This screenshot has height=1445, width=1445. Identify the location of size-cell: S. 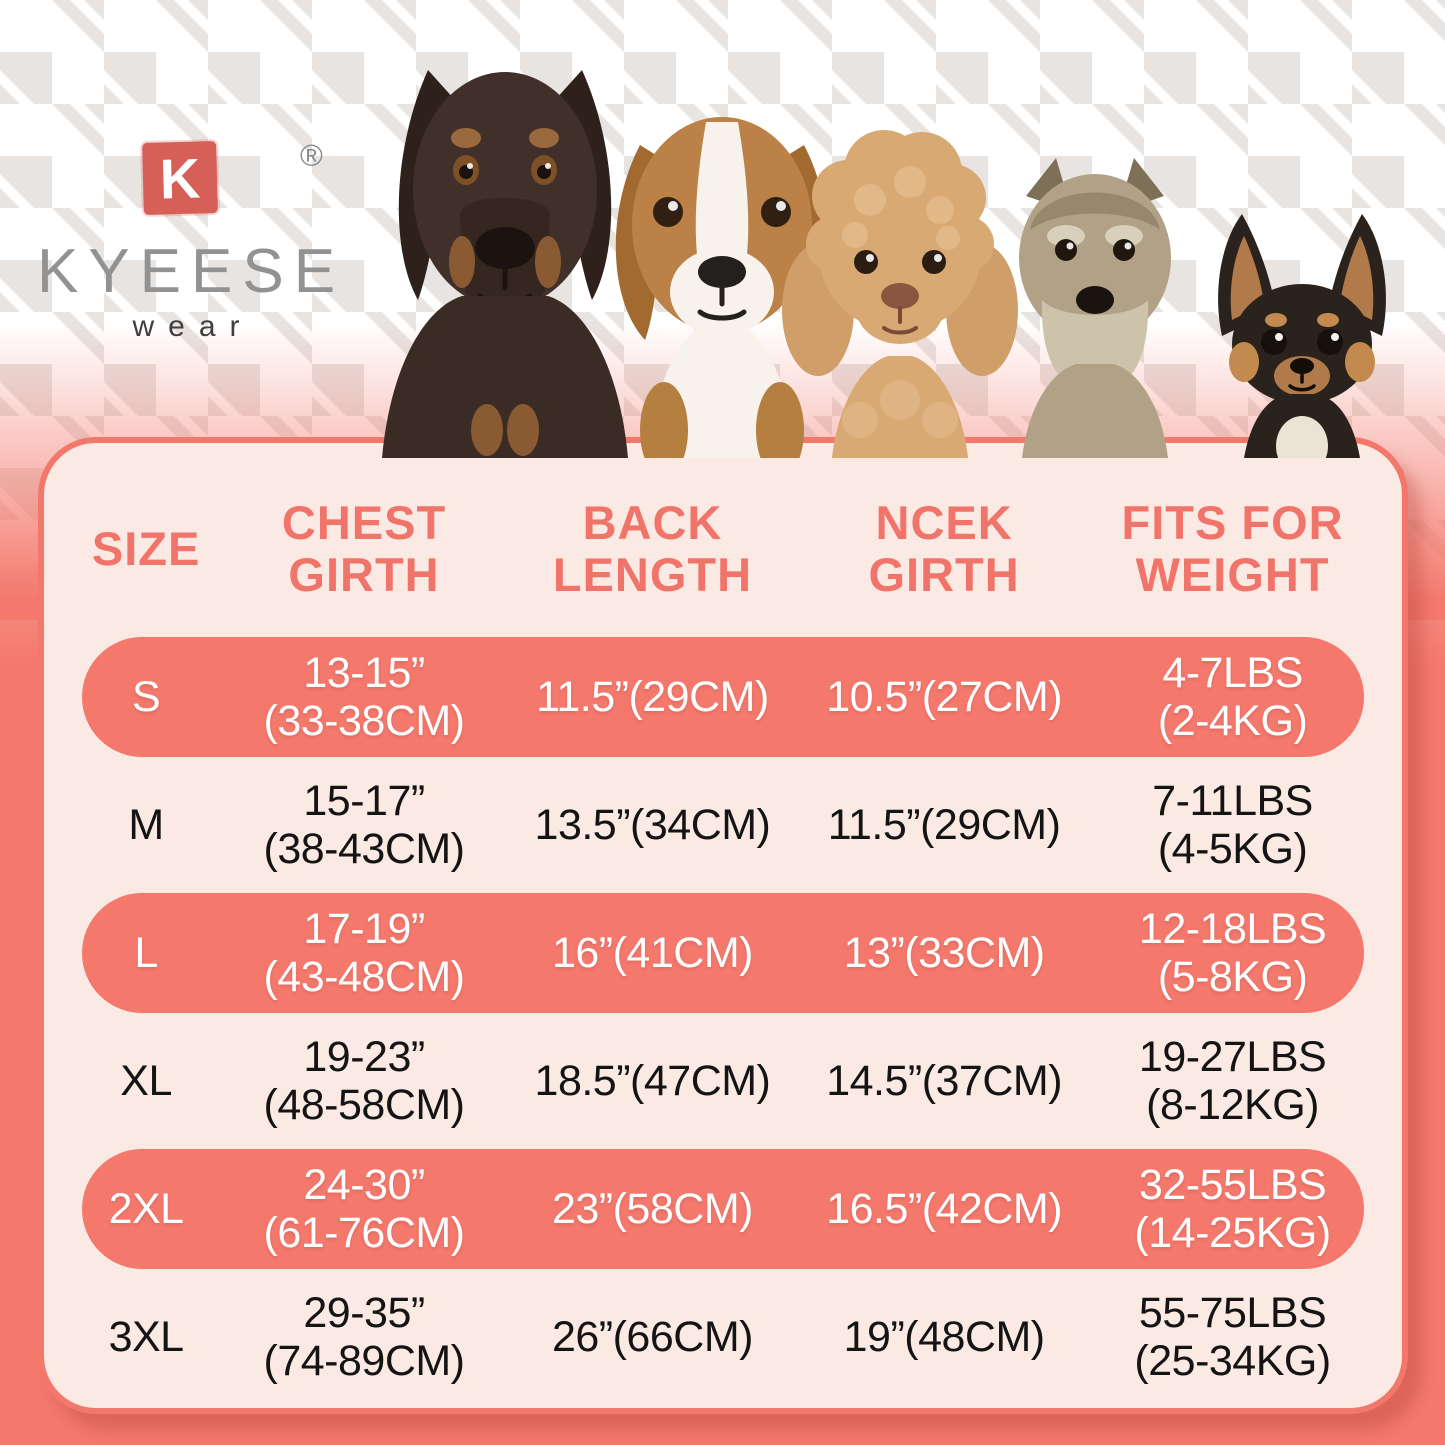
(146, 697).